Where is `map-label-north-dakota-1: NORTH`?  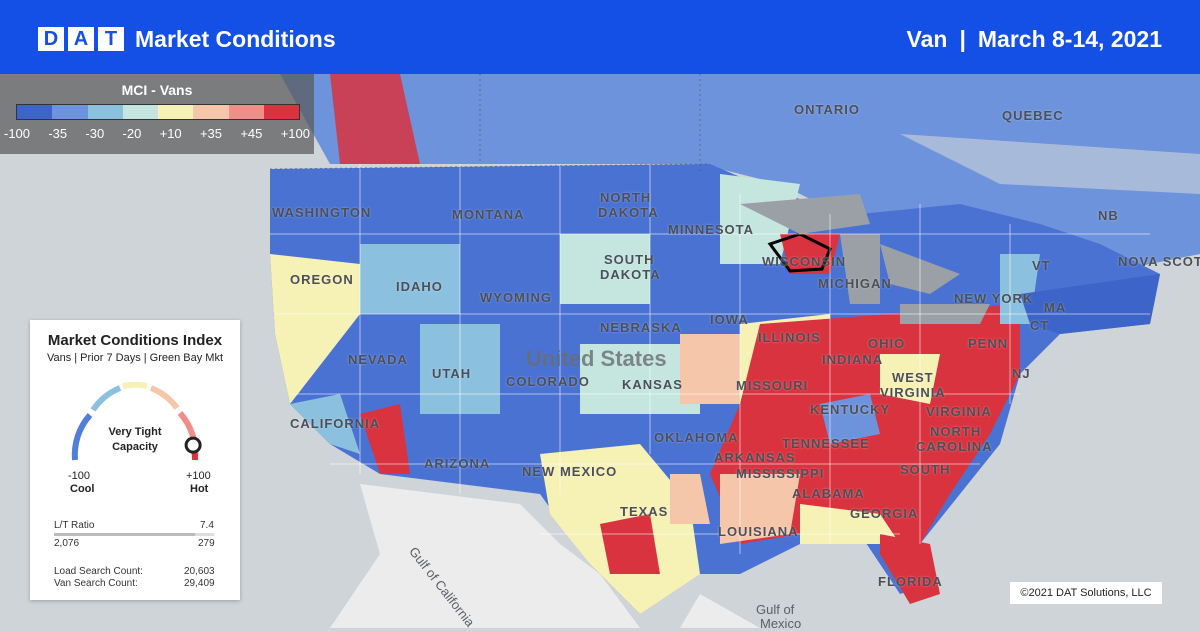
map-label-north-dakota-1: NORTH is located at coordinates (626, 197).